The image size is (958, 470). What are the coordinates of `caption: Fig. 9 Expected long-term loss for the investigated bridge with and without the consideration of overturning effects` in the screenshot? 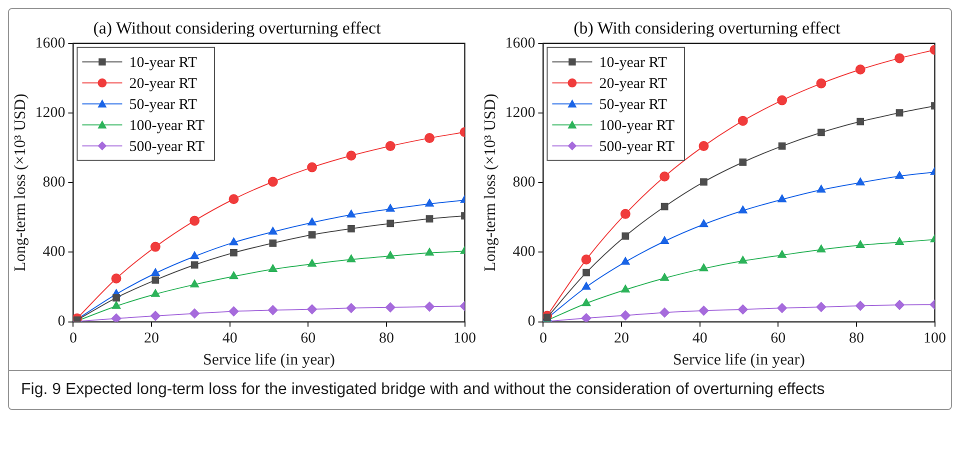 It's located at (423, 390).